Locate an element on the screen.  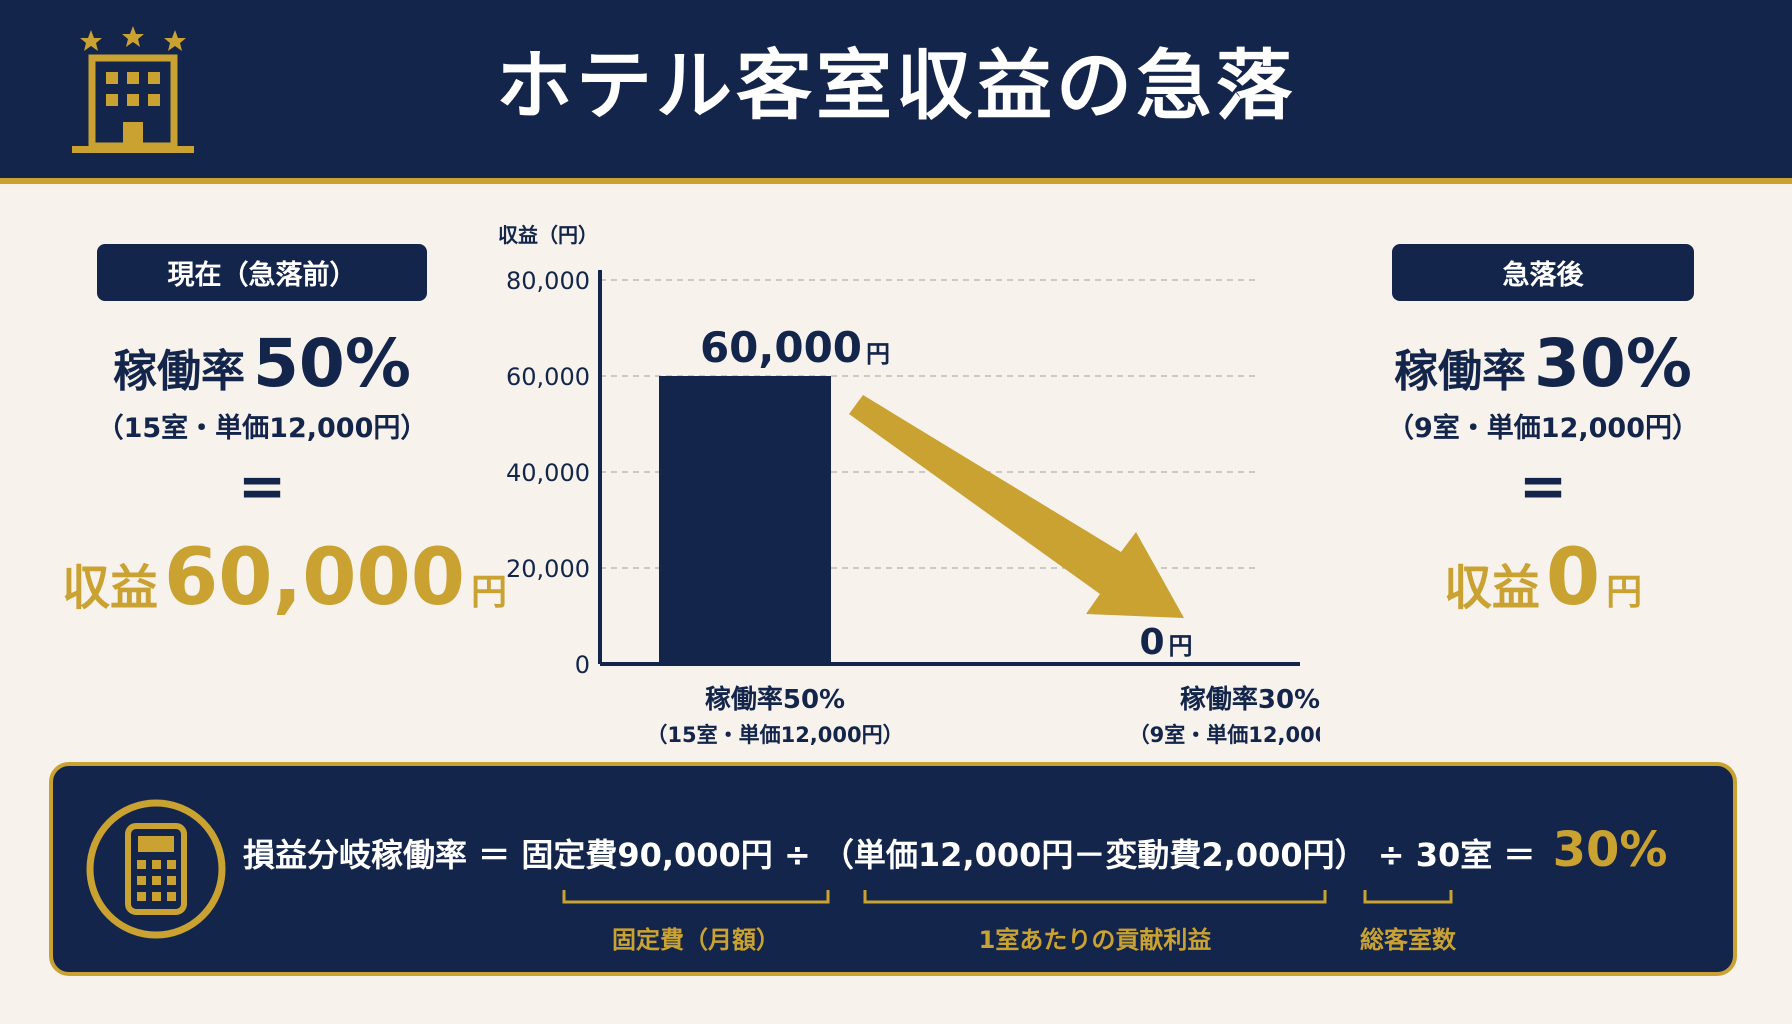
before-badge: 現在（急落前） is located at coordinates (262, 272).